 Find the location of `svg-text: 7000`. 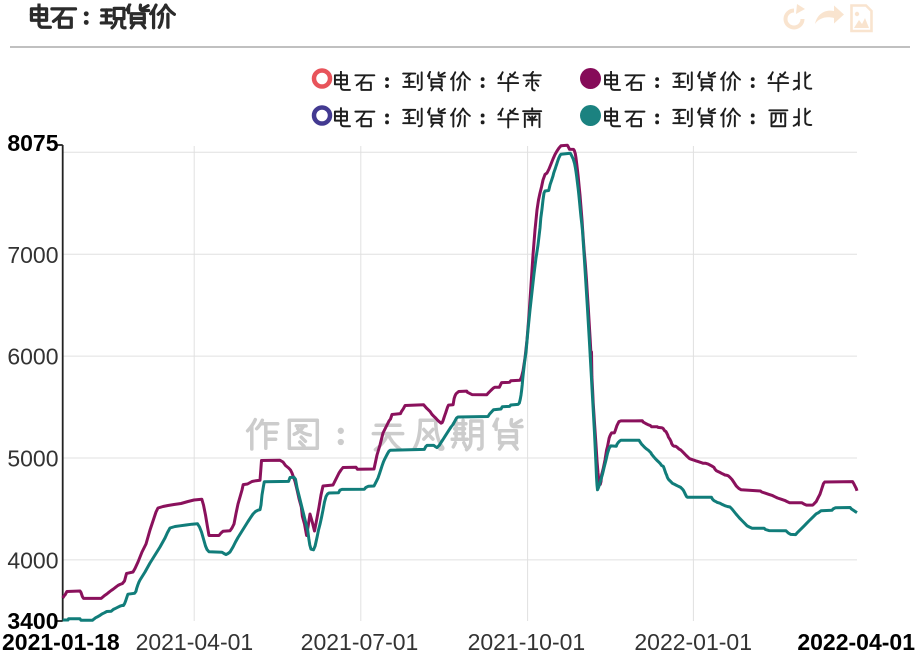

svg-text: 7000 is located at coordinates (32, 255).